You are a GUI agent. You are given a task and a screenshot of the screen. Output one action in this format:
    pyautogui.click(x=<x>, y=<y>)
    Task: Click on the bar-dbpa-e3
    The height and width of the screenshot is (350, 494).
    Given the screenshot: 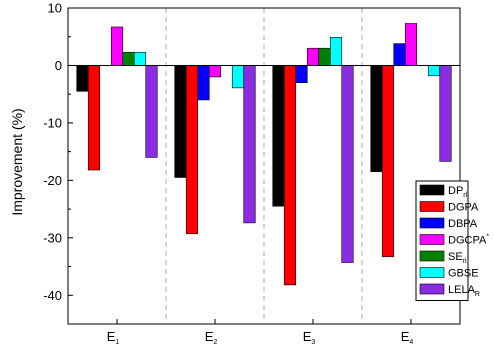 What is the action you would take?
    pyautogui.click(x=301, y=74)
    